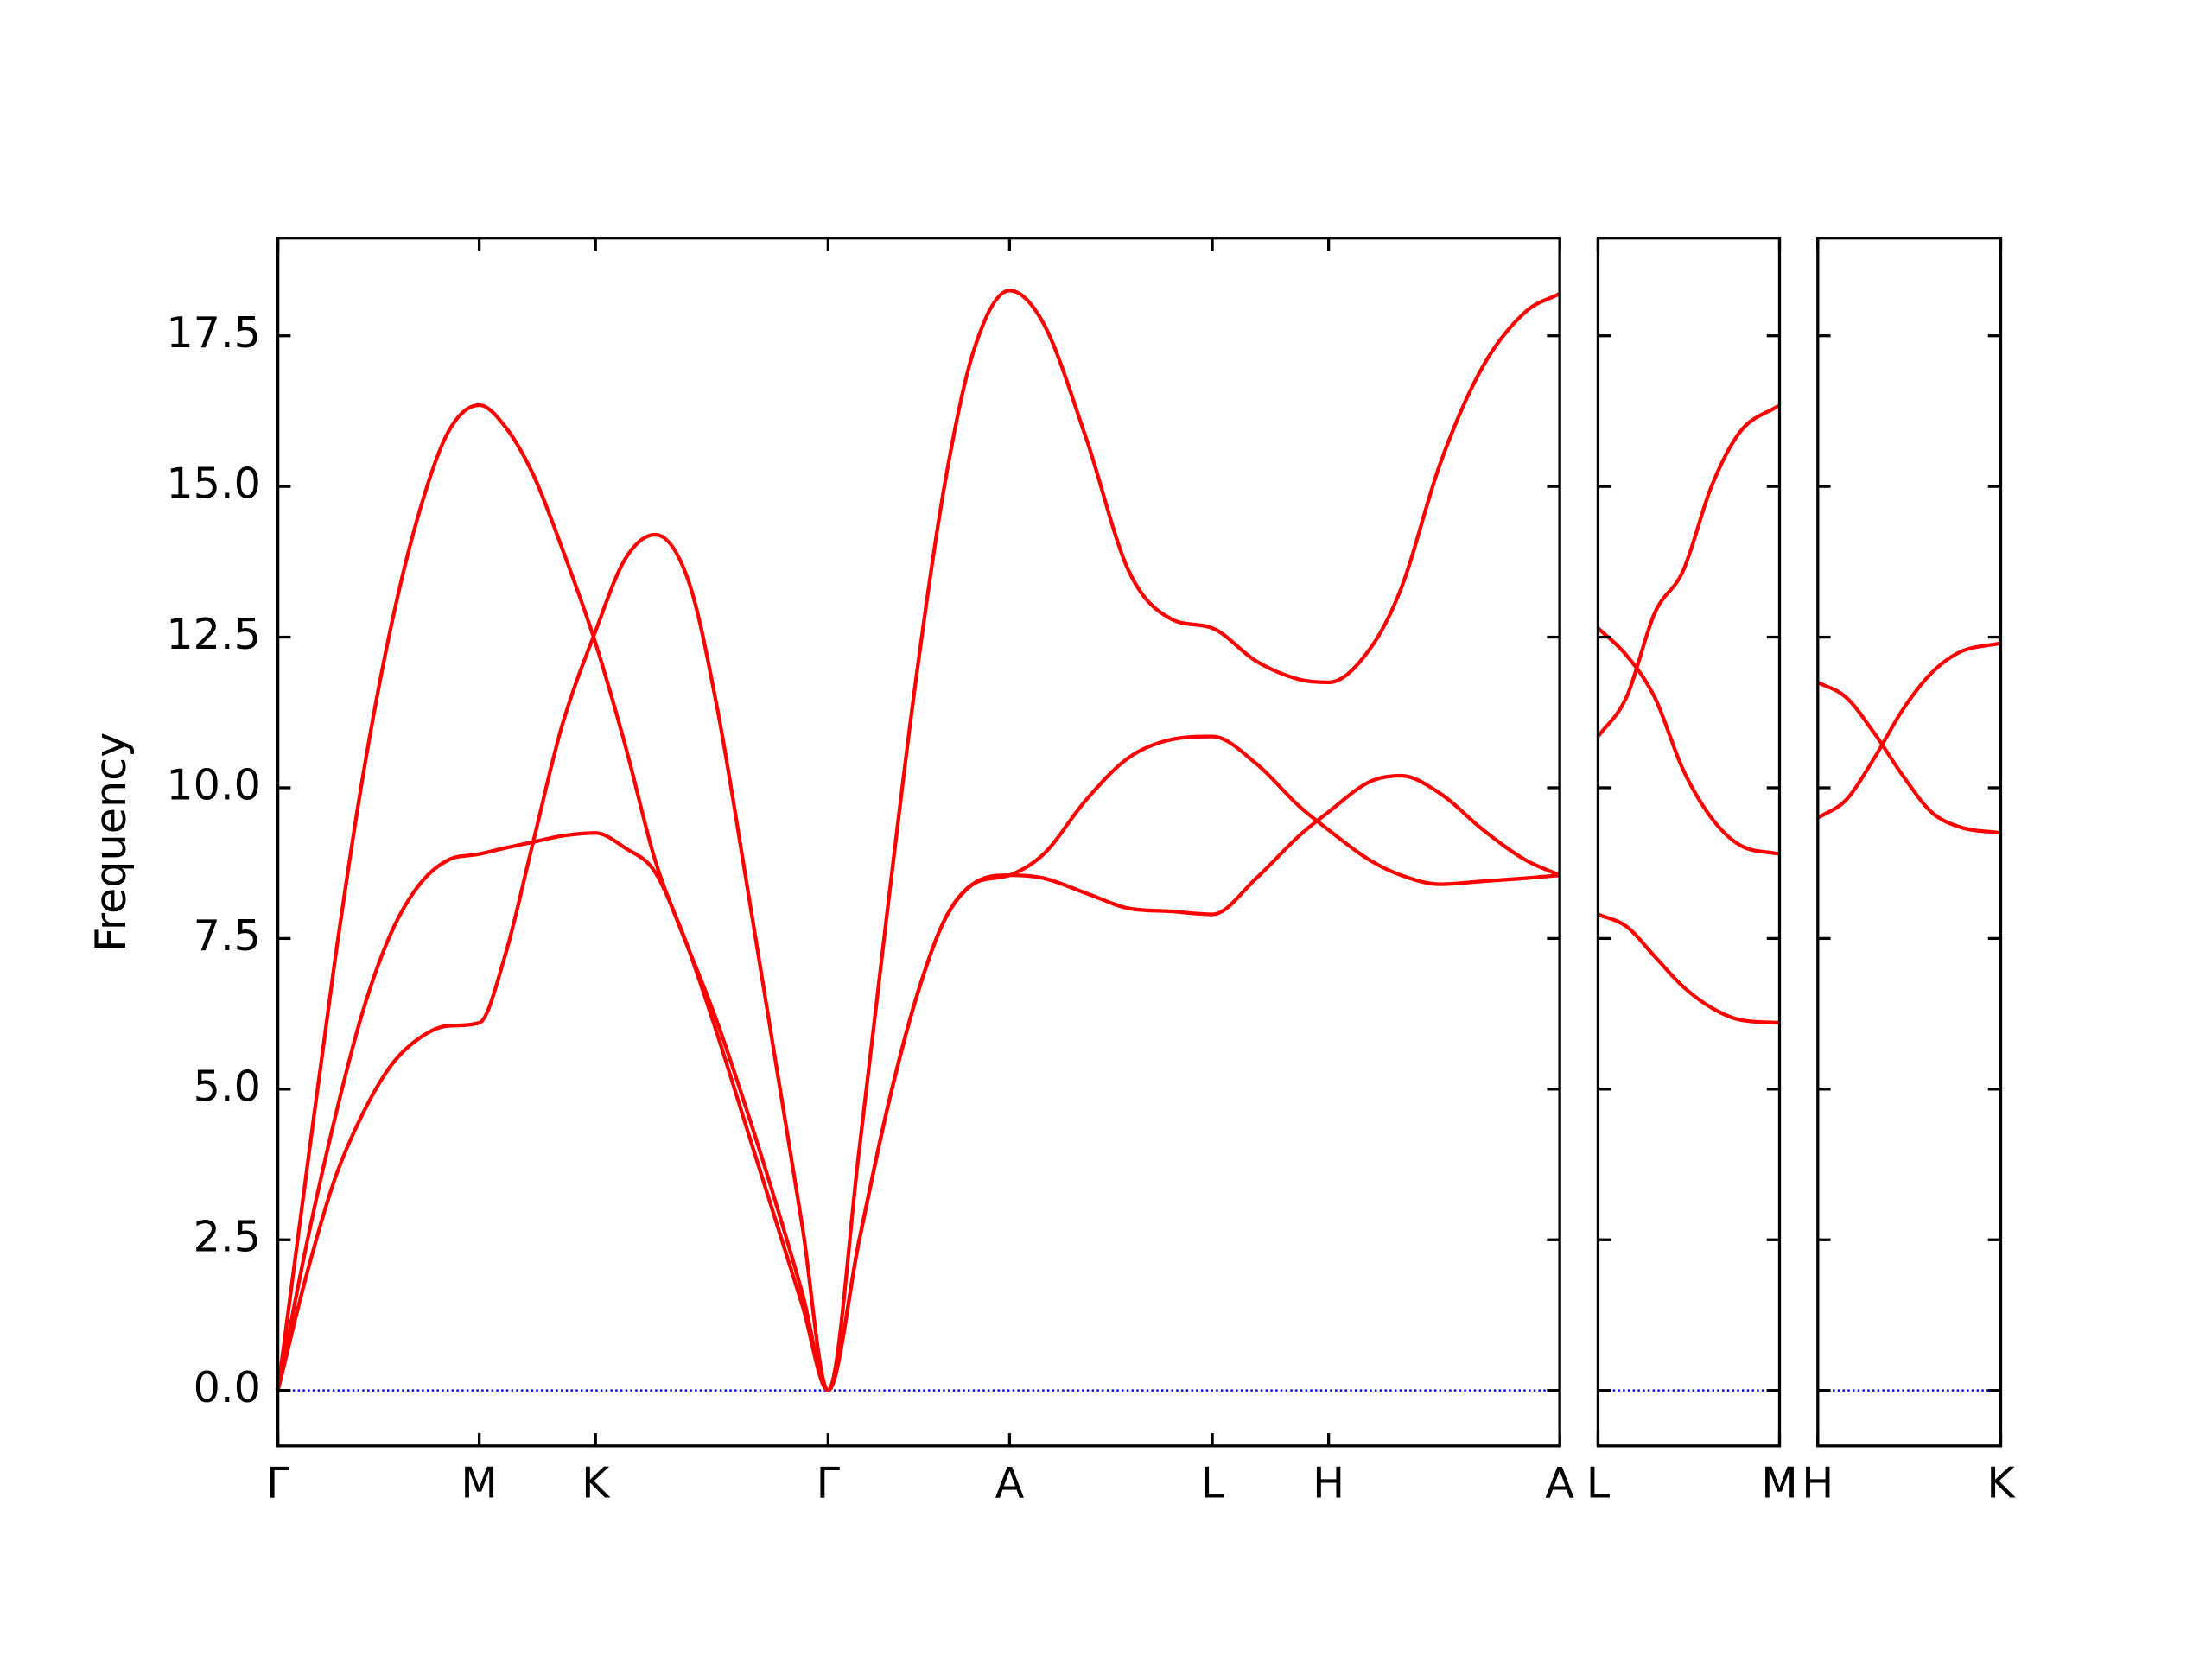 This screenshot has width=2212, height=1662. What do you see at coordinates (227, 1387) in the screenshot?
I see `y-tick-label: 0.0` at bounding box center [227, 1387].